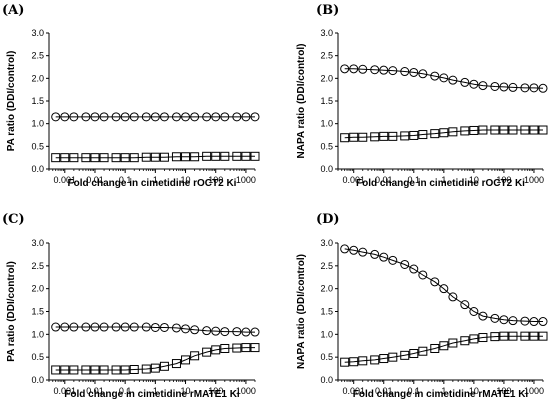  Describe the element at coordinates (95, 391) in the screenshot. I see `x-tick-label: 0.01` at that location.